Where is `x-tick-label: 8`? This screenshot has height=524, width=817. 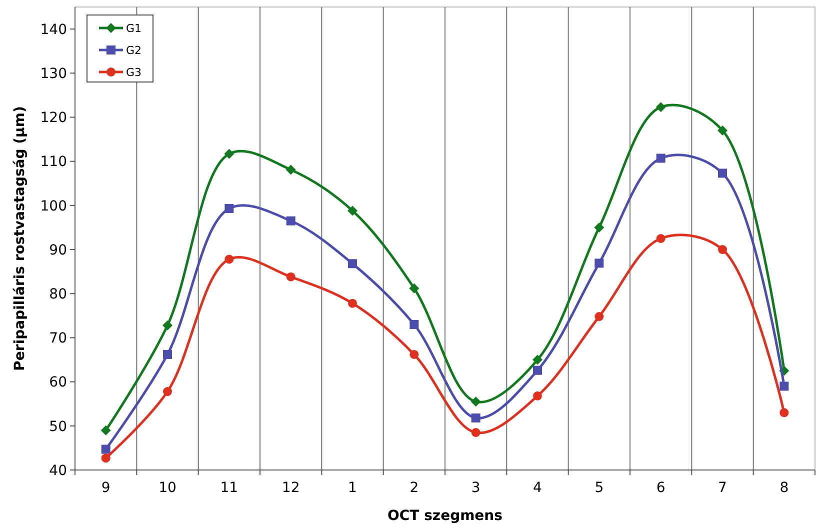
x-tick-label: 8 is located at coordinates (784, 488).